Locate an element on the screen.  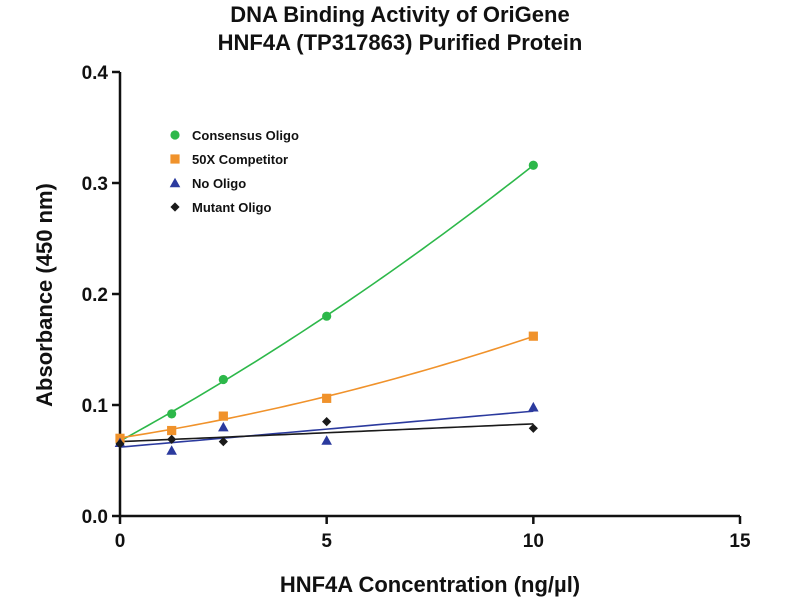
legend-label-consensus-oligo: Consensus Oligo is located at coordinates (245, 135).